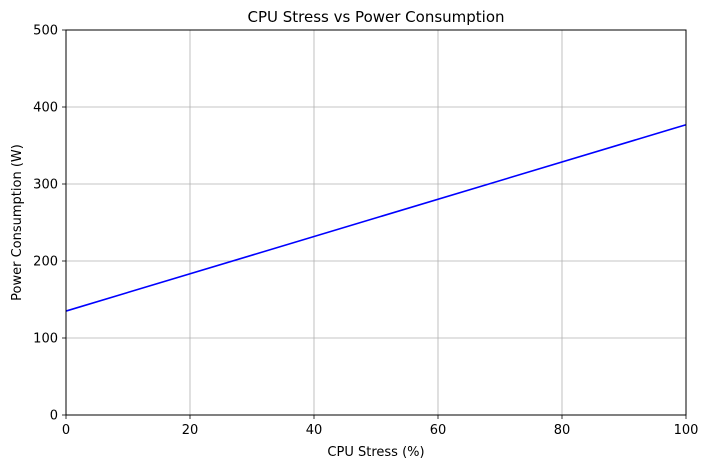 This screenshot has width=709, height=468. What do you see at coordinates (17, 222) in the screenshot?
I see `y-axis-title: Power Consumption (W)` at bounding box center [17, 222].